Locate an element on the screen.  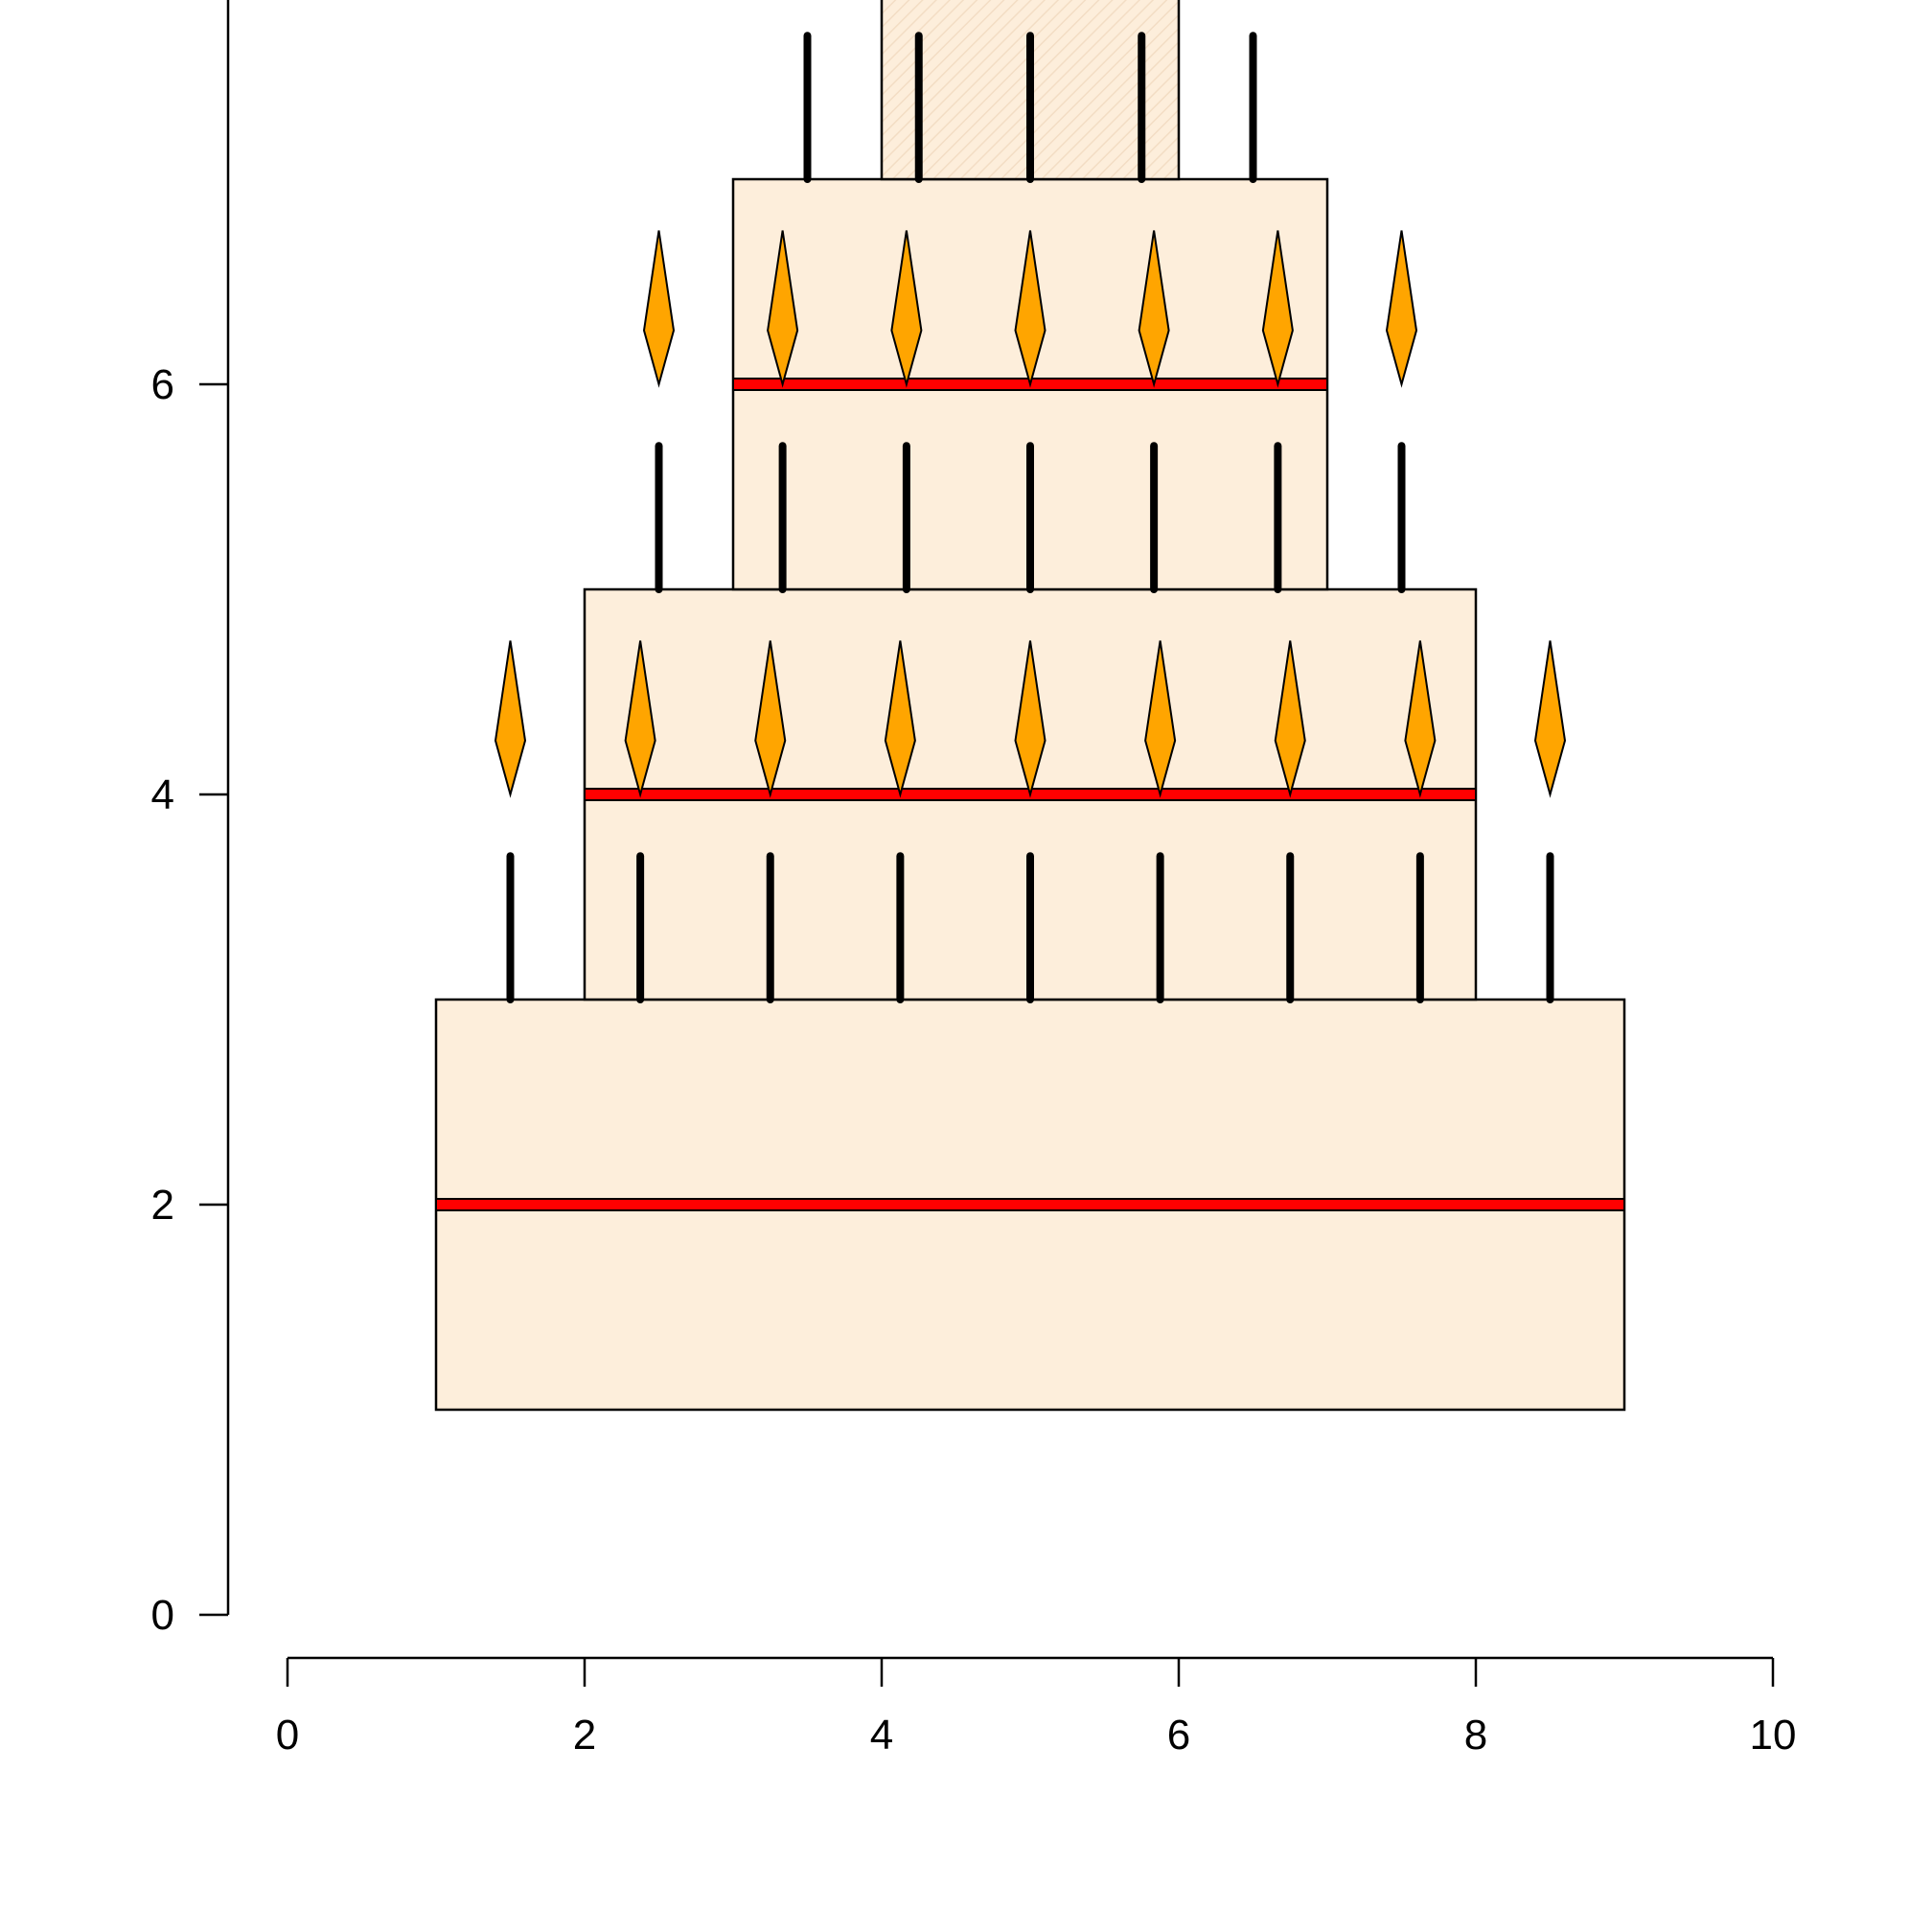
y-tick-label: 0 is located at coordinates (162, 1615).